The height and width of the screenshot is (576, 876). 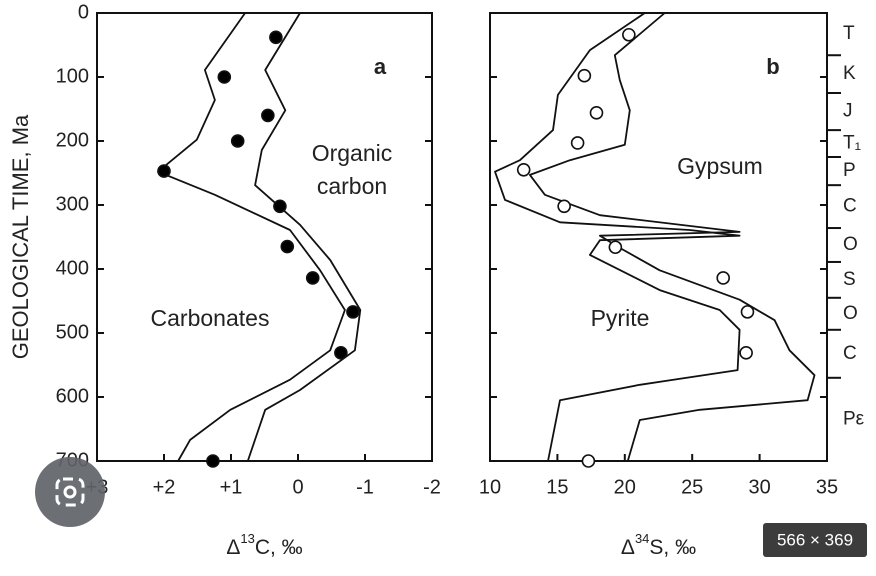 I want to click on x-tick-label: 0, so click(x=297, y=487).